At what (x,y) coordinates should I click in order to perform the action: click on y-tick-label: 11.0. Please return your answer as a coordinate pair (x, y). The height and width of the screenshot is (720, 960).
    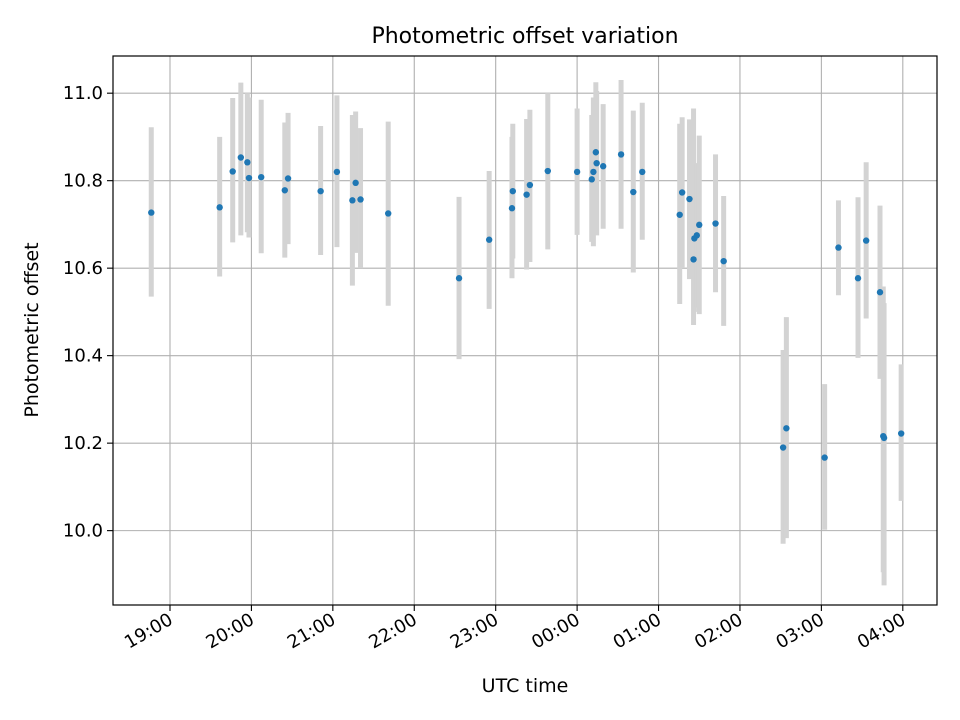
    Looking at the image, I should click on (83, 93).